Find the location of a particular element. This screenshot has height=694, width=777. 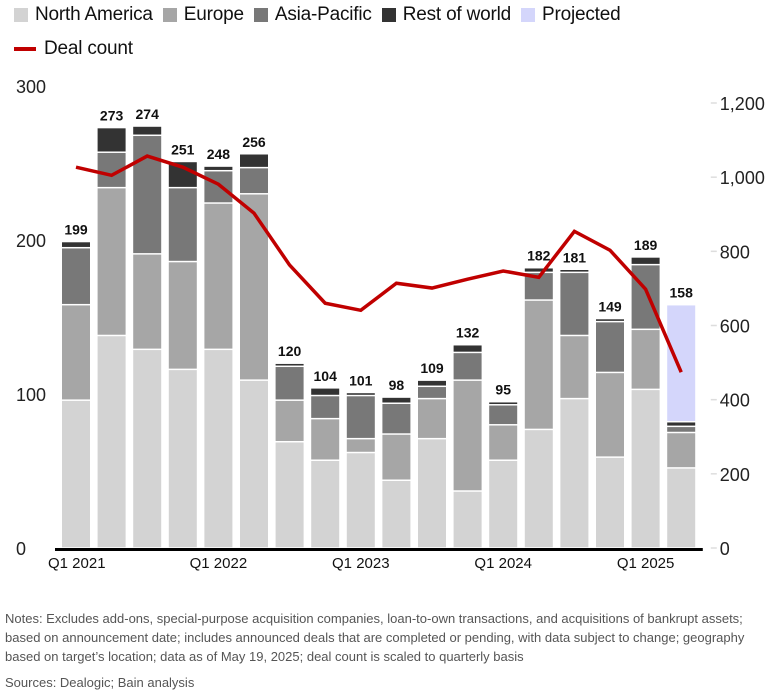

x-axis-tick-label: Q1 2021 is located at coordinates (77, 563).